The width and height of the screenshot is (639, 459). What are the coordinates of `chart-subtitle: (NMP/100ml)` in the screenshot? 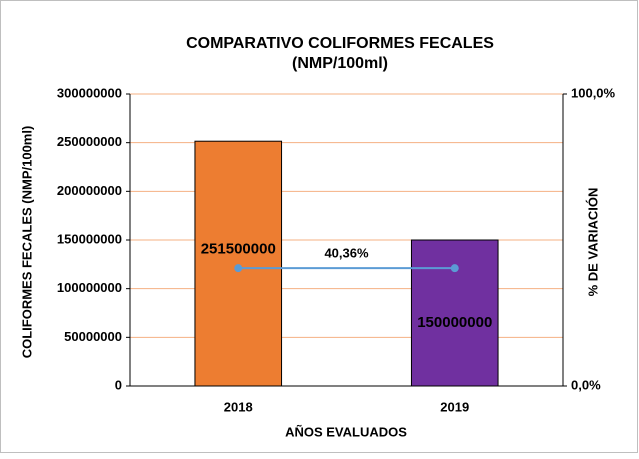 It's located at (340, 63).